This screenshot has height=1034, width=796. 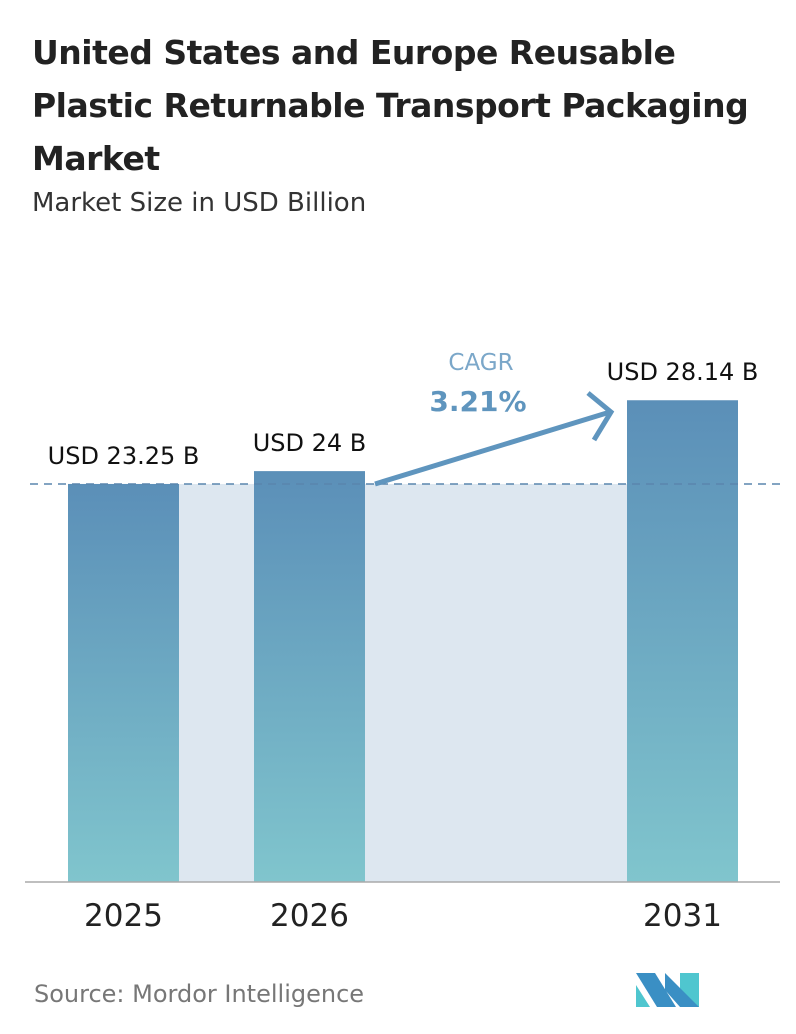 I want to click on x-tick-label: 2025, so click(x=123, y=916).